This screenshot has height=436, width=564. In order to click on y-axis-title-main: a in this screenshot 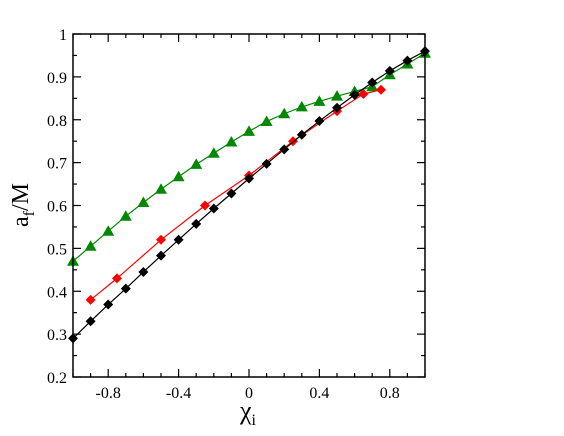, I will do `click(21, 221)`.